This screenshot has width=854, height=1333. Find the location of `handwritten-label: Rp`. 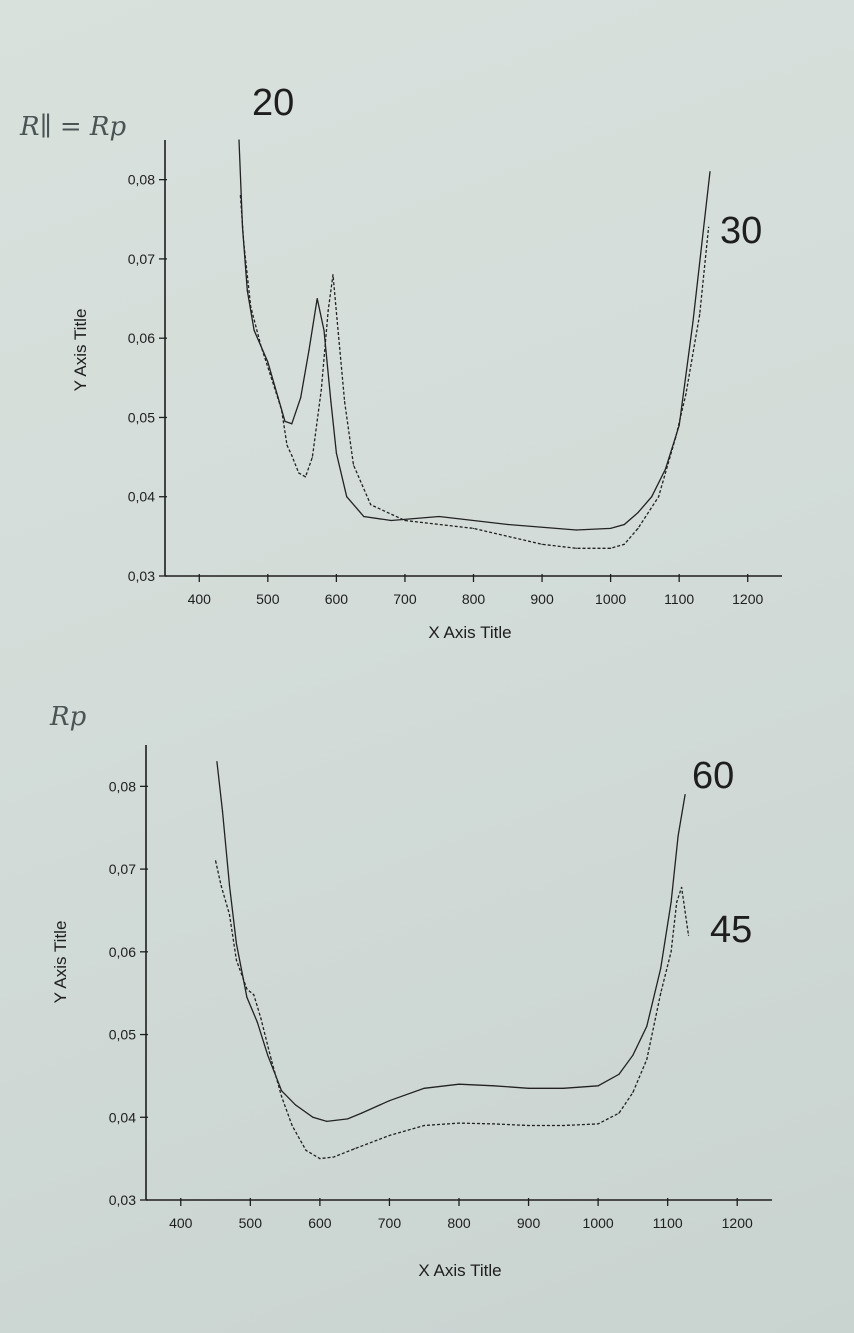

handwritten-label: Rp is located at coordinates (68, 717).